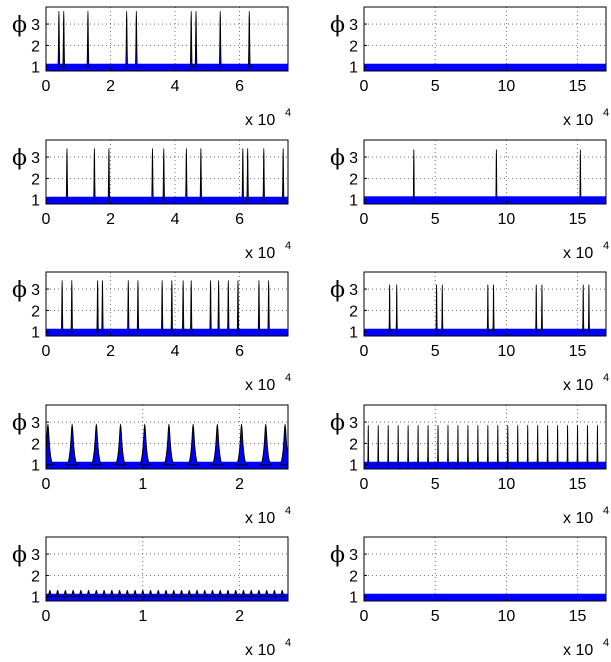 Image resolution: width=611 pixels, height=662 pixels. What do you see at coordinates (142, 616) in the screenshot?
I see `x-tick-label: 1` at bounding box center [142, 616].